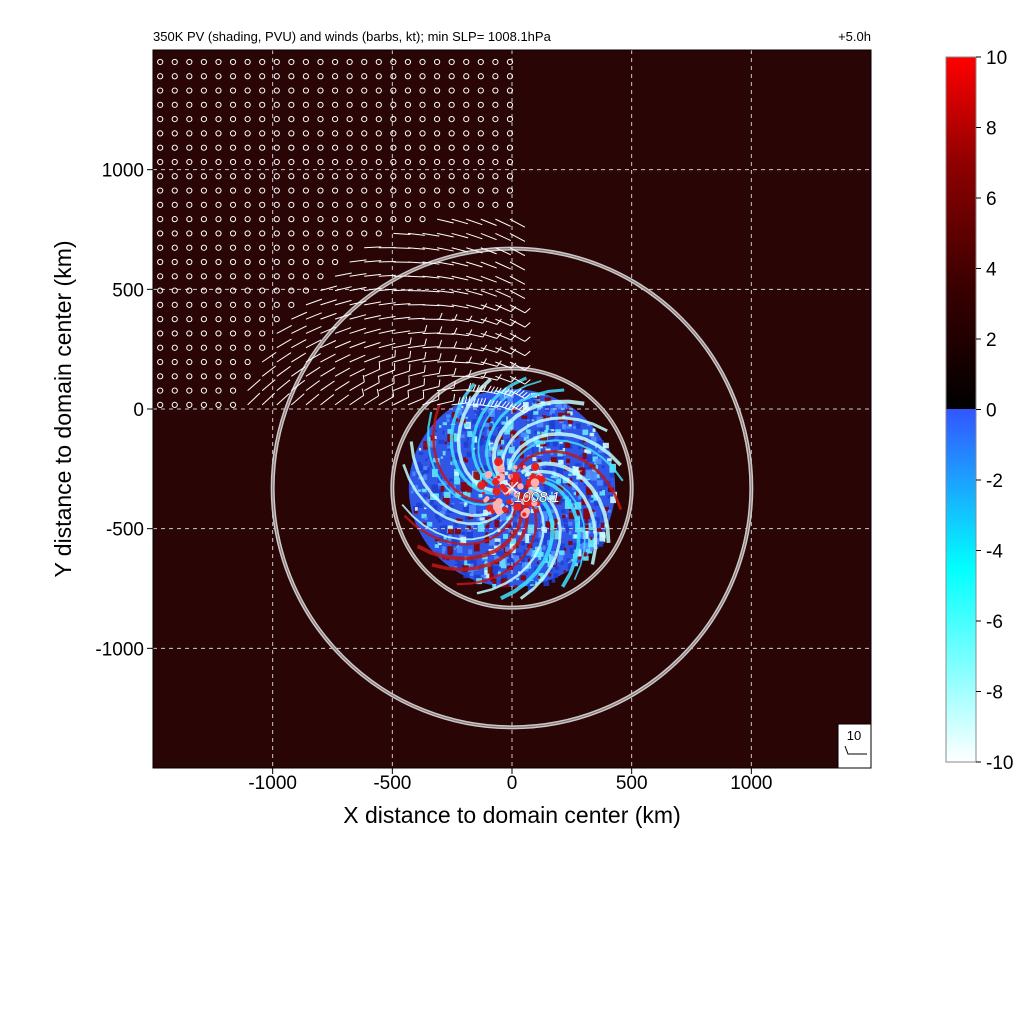  I want to click on y-axis-label: Y distance to domain center (km), so click(63, 408).